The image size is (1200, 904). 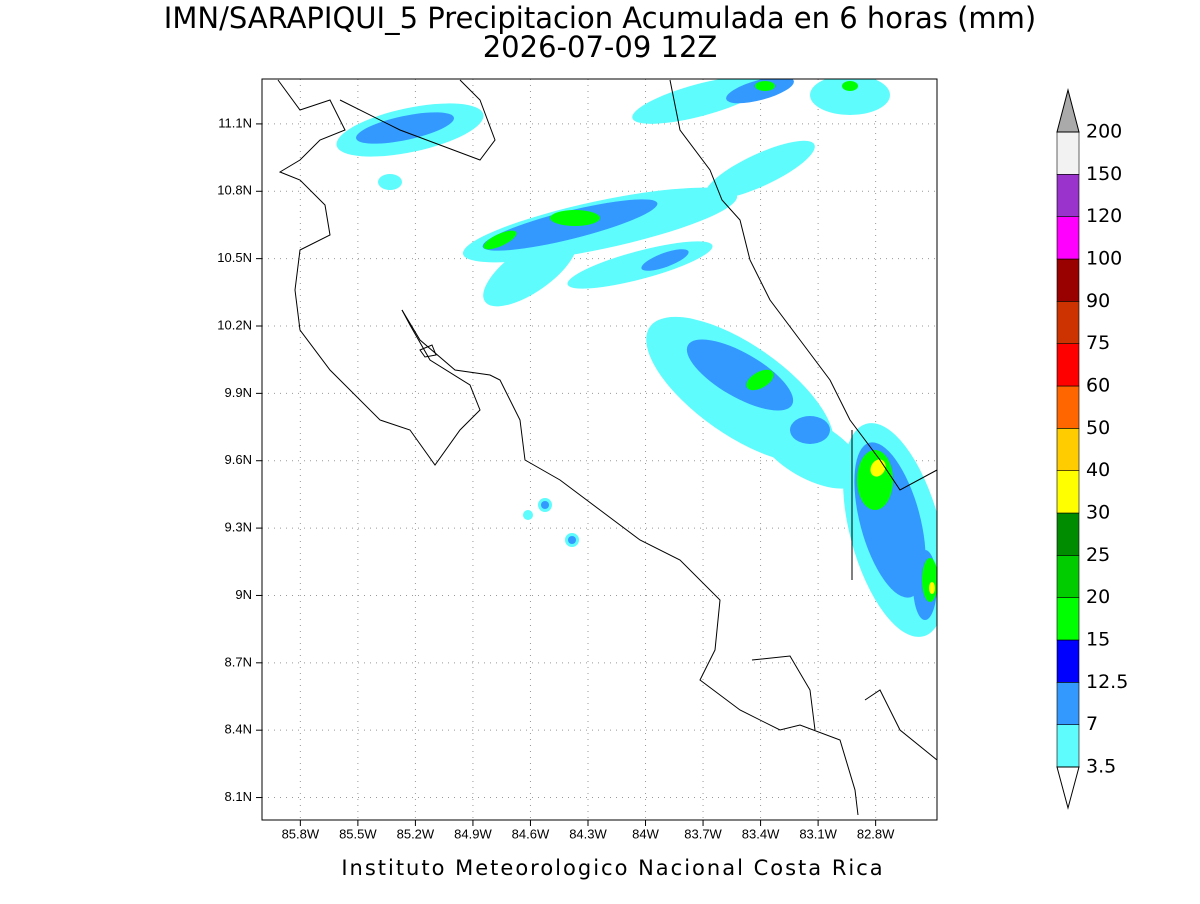 I want to click on x-tick-label: 83.7W, so click(x=703, y=833).